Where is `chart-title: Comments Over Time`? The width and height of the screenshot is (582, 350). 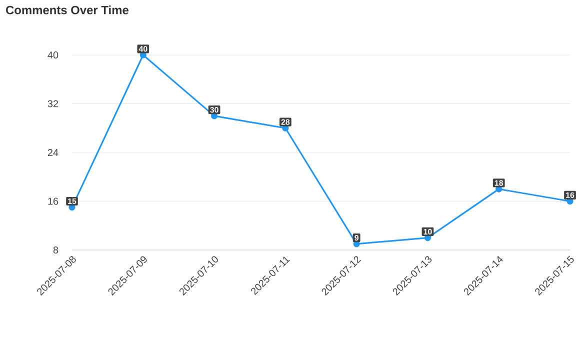 chart-title: Comments Over Time is located at coordinates (67, 10).